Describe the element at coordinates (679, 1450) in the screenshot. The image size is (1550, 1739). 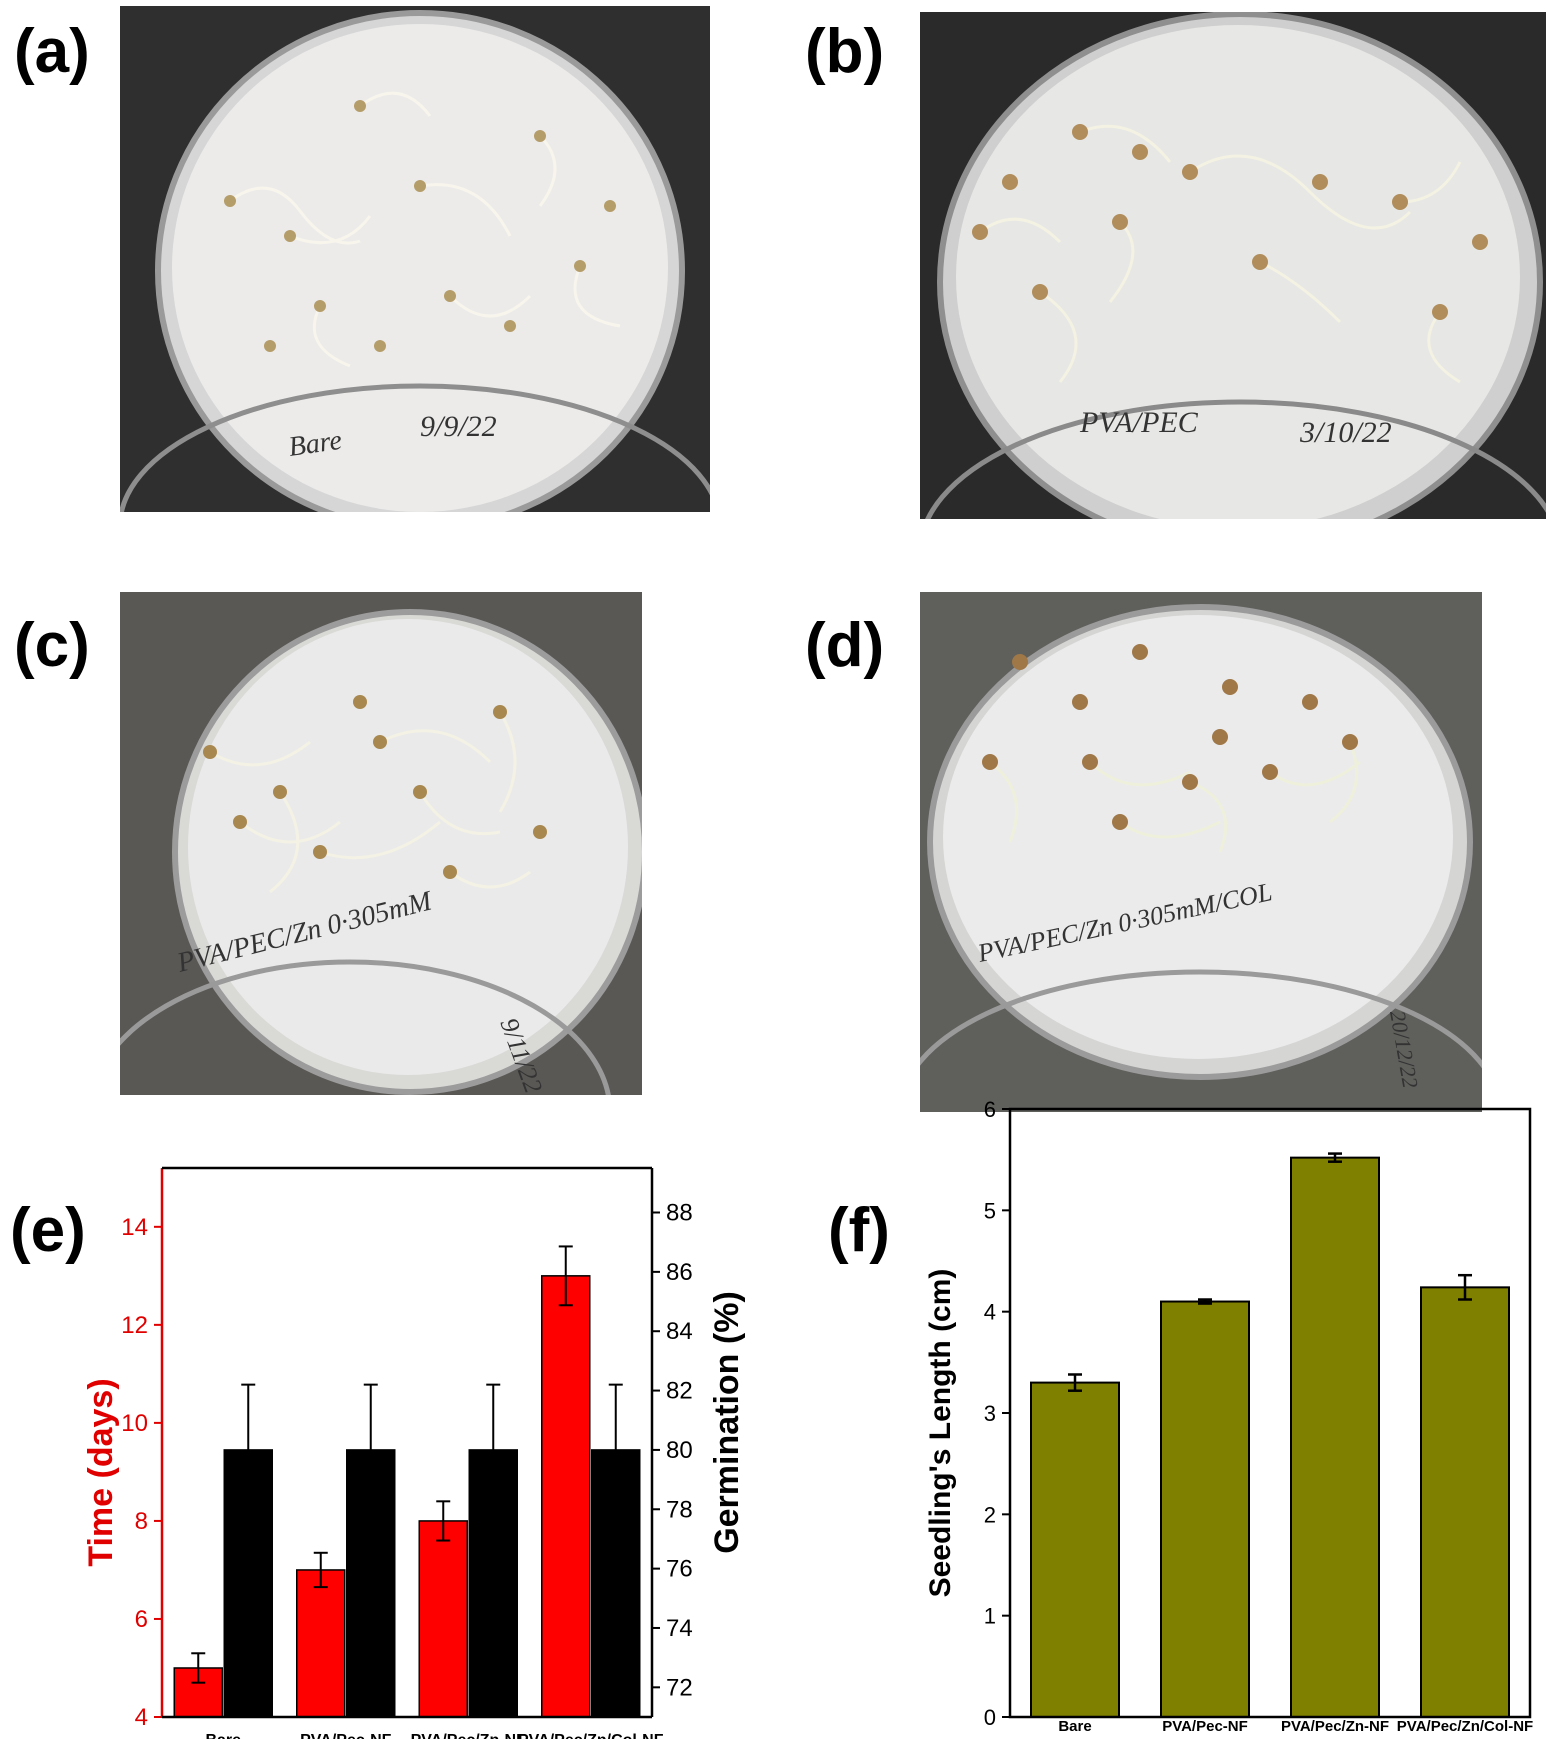
I see `y2-tick-label-e-4: 80` at that location.